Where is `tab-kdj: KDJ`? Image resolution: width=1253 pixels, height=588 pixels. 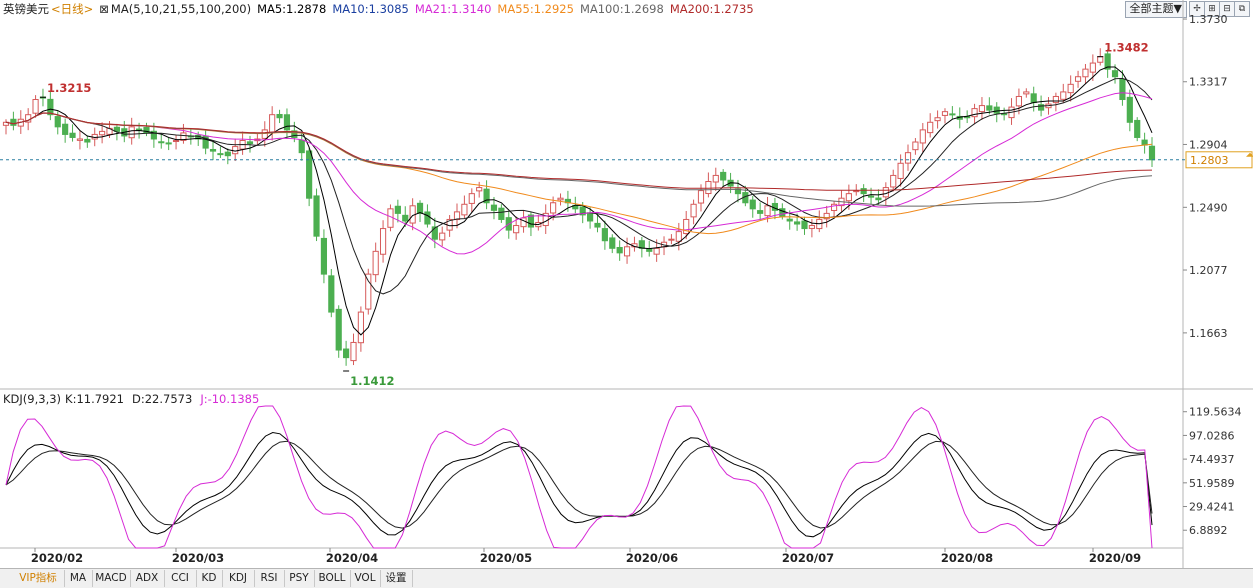
tab-kdj: KDJ is located at coordinates (238, 578).